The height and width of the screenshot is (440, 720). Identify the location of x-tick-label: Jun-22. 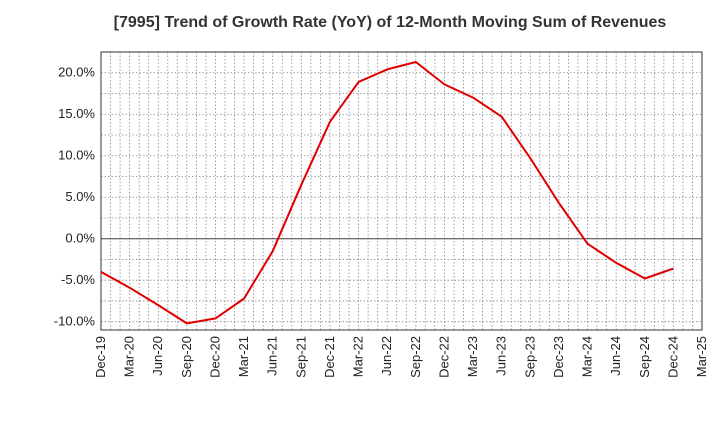
(386, 356).